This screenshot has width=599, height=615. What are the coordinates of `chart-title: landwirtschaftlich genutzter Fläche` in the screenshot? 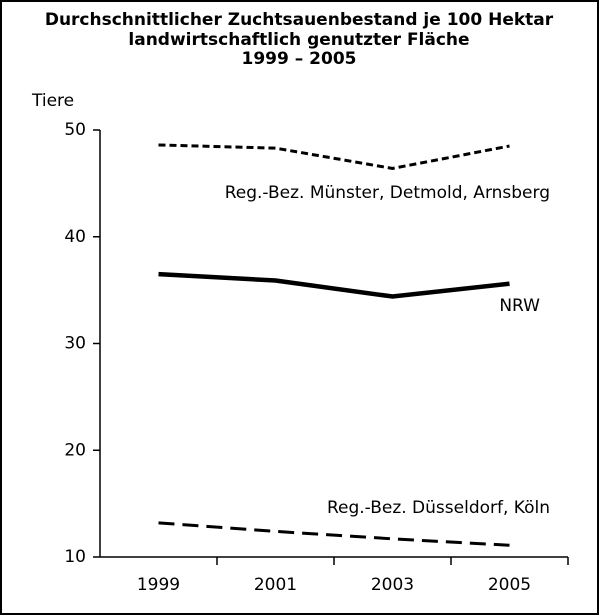 It's located at (298, 40).